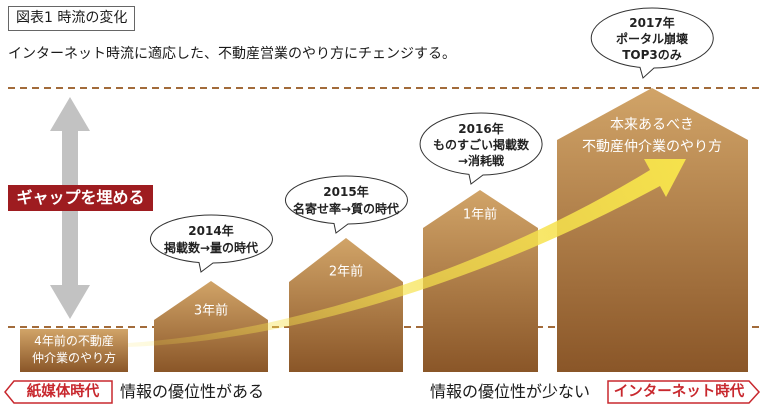  Describe the element at coordinates (480, 215) in the screenshot. I see `house-label-1-year-ago: 1年前` at that location.